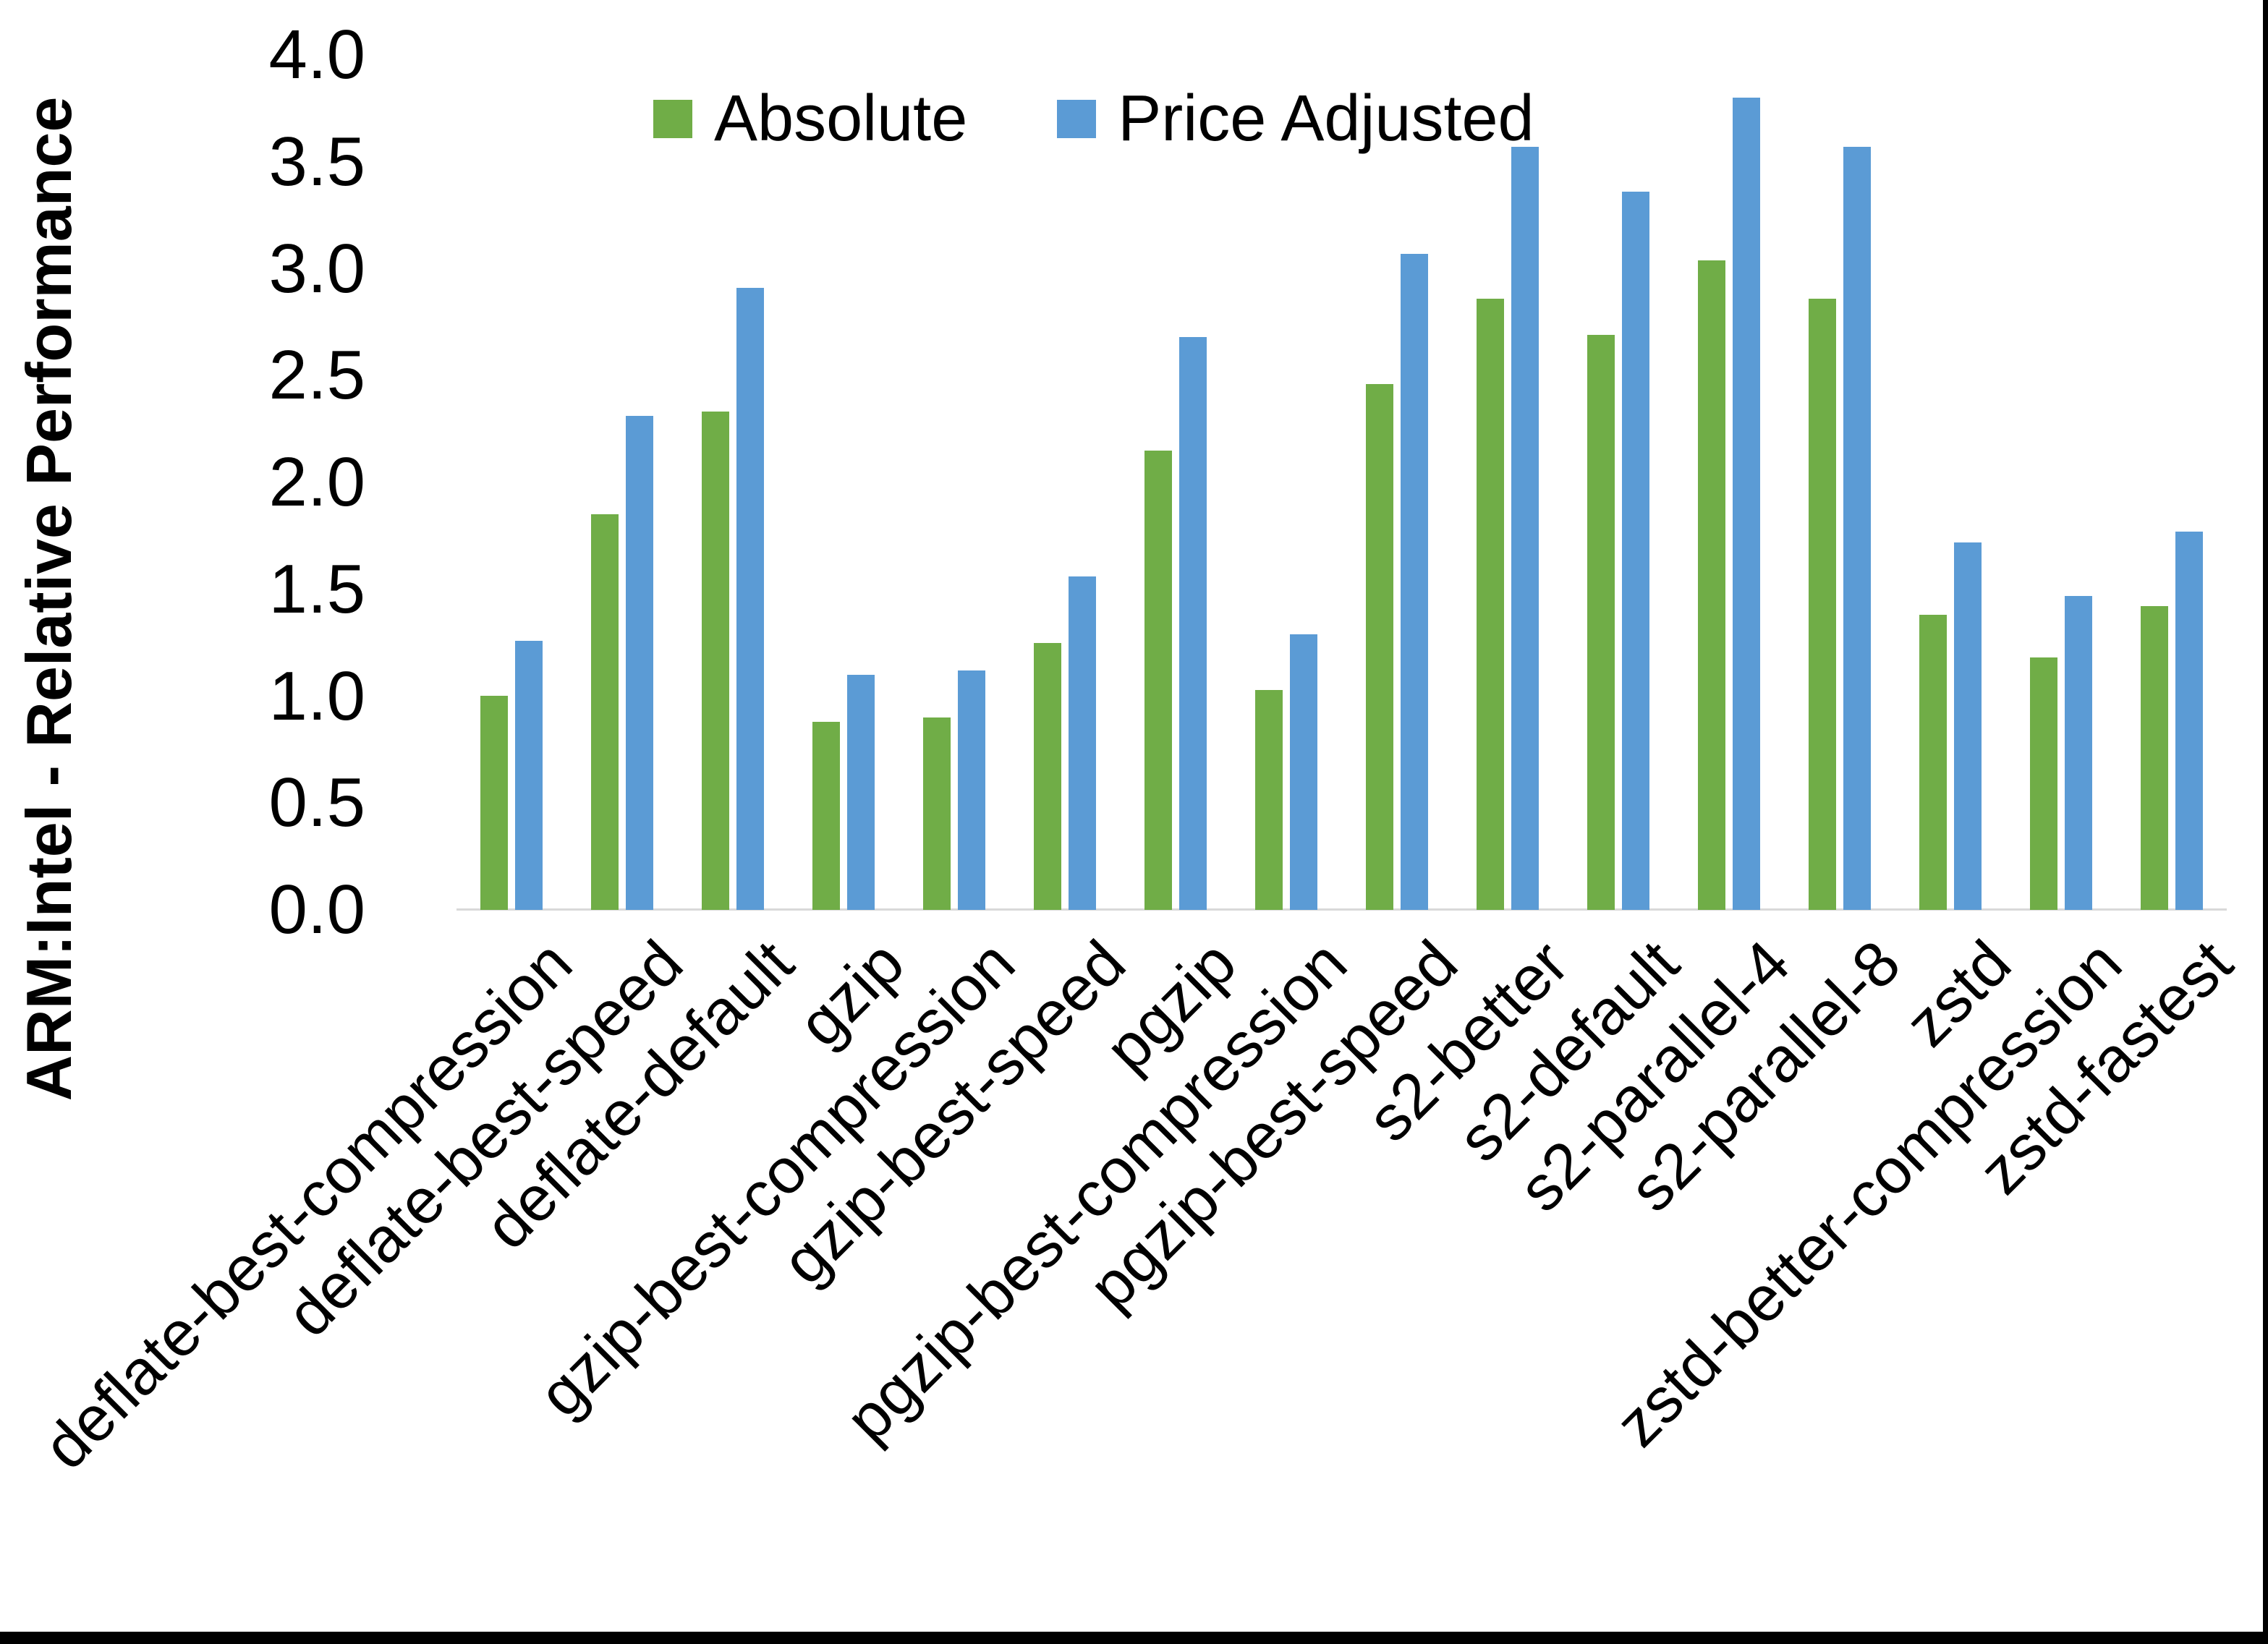  I want to click on y-tick-label: 3.0, so click(316, 268).